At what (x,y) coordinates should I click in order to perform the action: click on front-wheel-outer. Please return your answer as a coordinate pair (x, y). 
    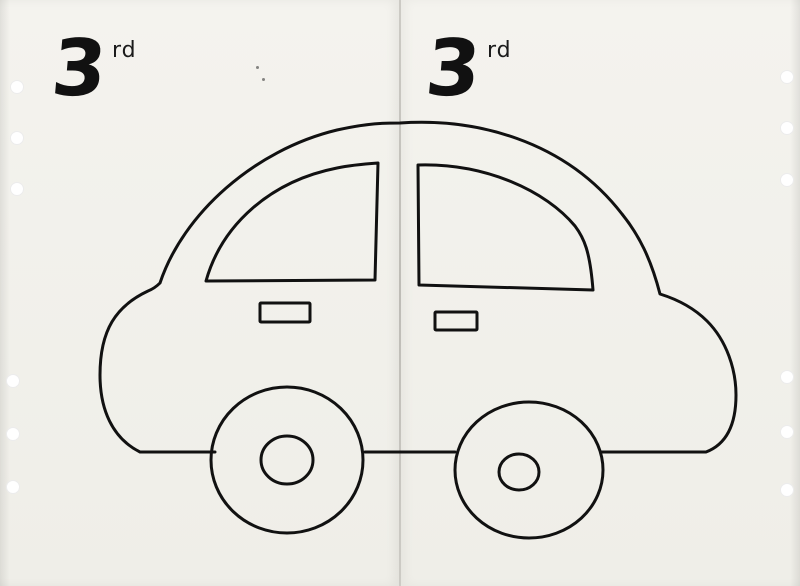
    Looking at the image, I should click on (287, 460).